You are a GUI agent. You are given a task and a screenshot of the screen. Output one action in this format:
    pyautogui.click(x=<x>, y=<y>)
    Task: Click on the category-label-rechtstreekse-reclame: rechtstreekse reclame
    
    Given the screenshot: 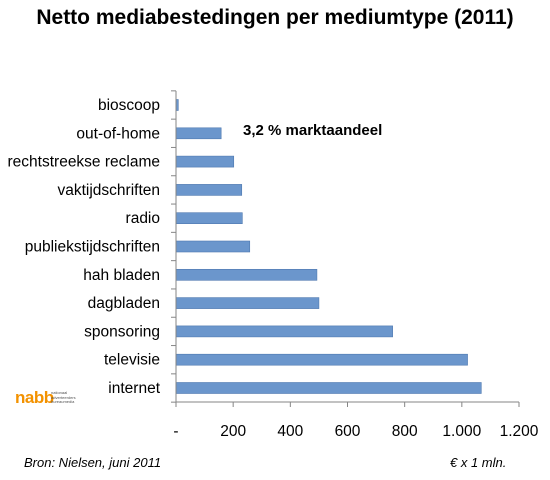 What is the action you would take?
    pyautogui.click(x=84, y=162)
    